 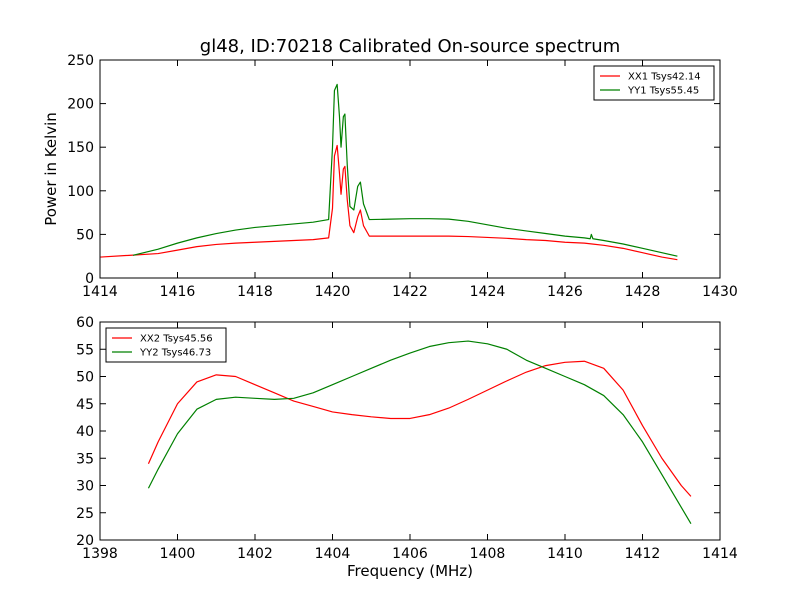 I want to click on bottom-legend: XX2 Tsys45.56 YY2 Tsys46.73, so click(x=166, y=345).